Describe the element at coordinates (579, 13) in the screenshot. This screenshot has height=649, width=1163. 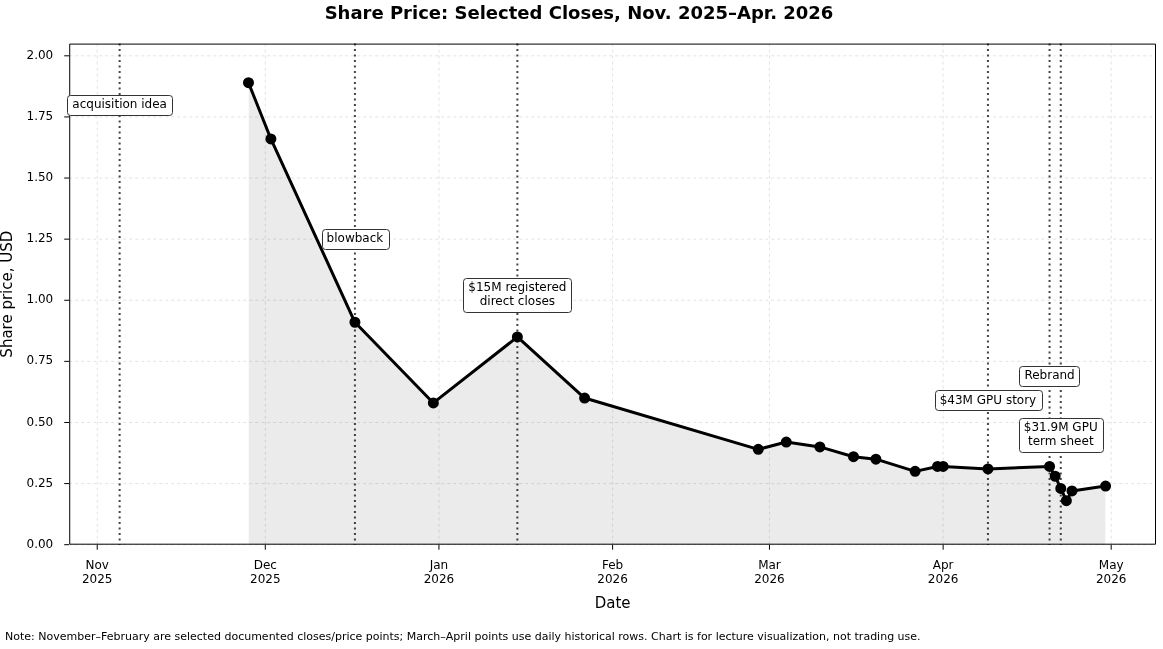
I see `chart-title: Share Price: Selected Closes, Nov. 2025–Apr. 2026` at that location.